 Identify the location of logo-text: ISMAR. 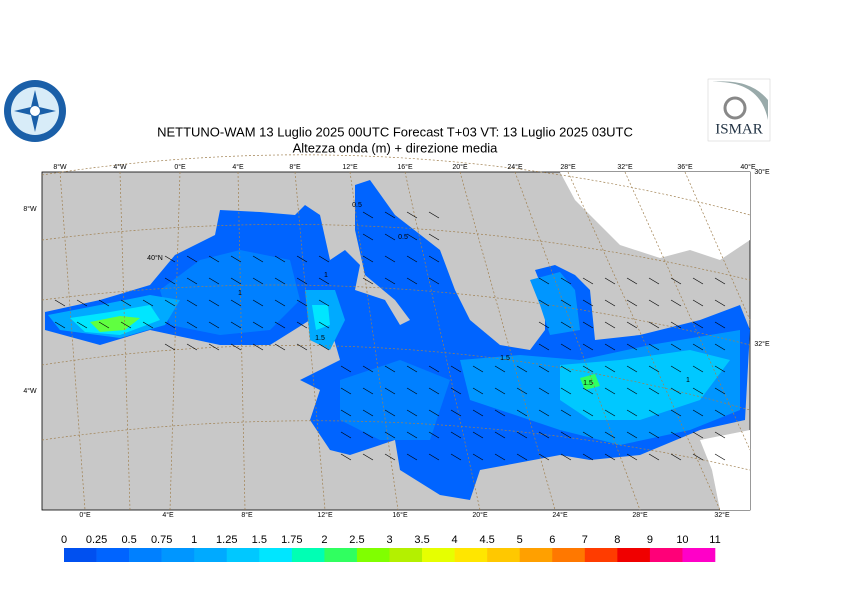
(739, 129).